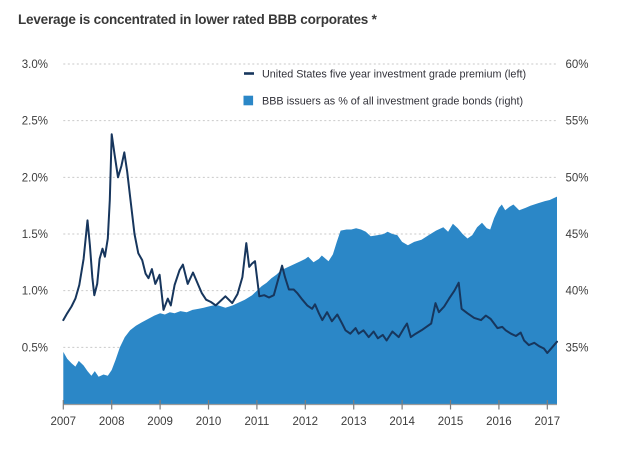 This screenshot has height=454, width=617. I want to click on left-axis-tick-label: 3.0%, so click(35, 65).